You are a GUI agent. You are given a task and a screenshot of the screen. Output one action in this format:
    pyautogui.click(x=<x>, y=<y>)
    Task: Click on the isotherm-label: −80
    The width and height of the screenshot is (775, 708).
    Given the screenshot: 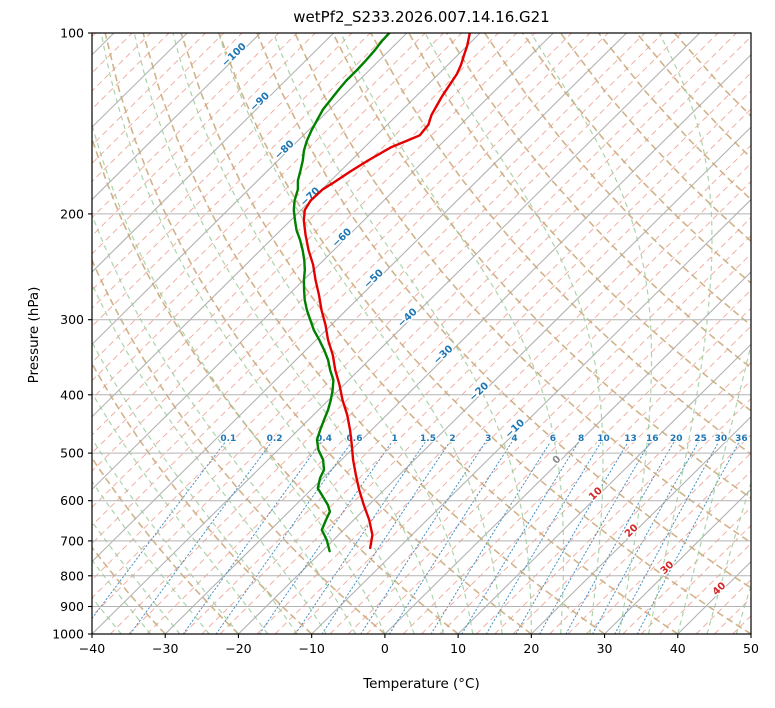 What is the action you would take?
    pyautogui.click(x=285, y=149)
    